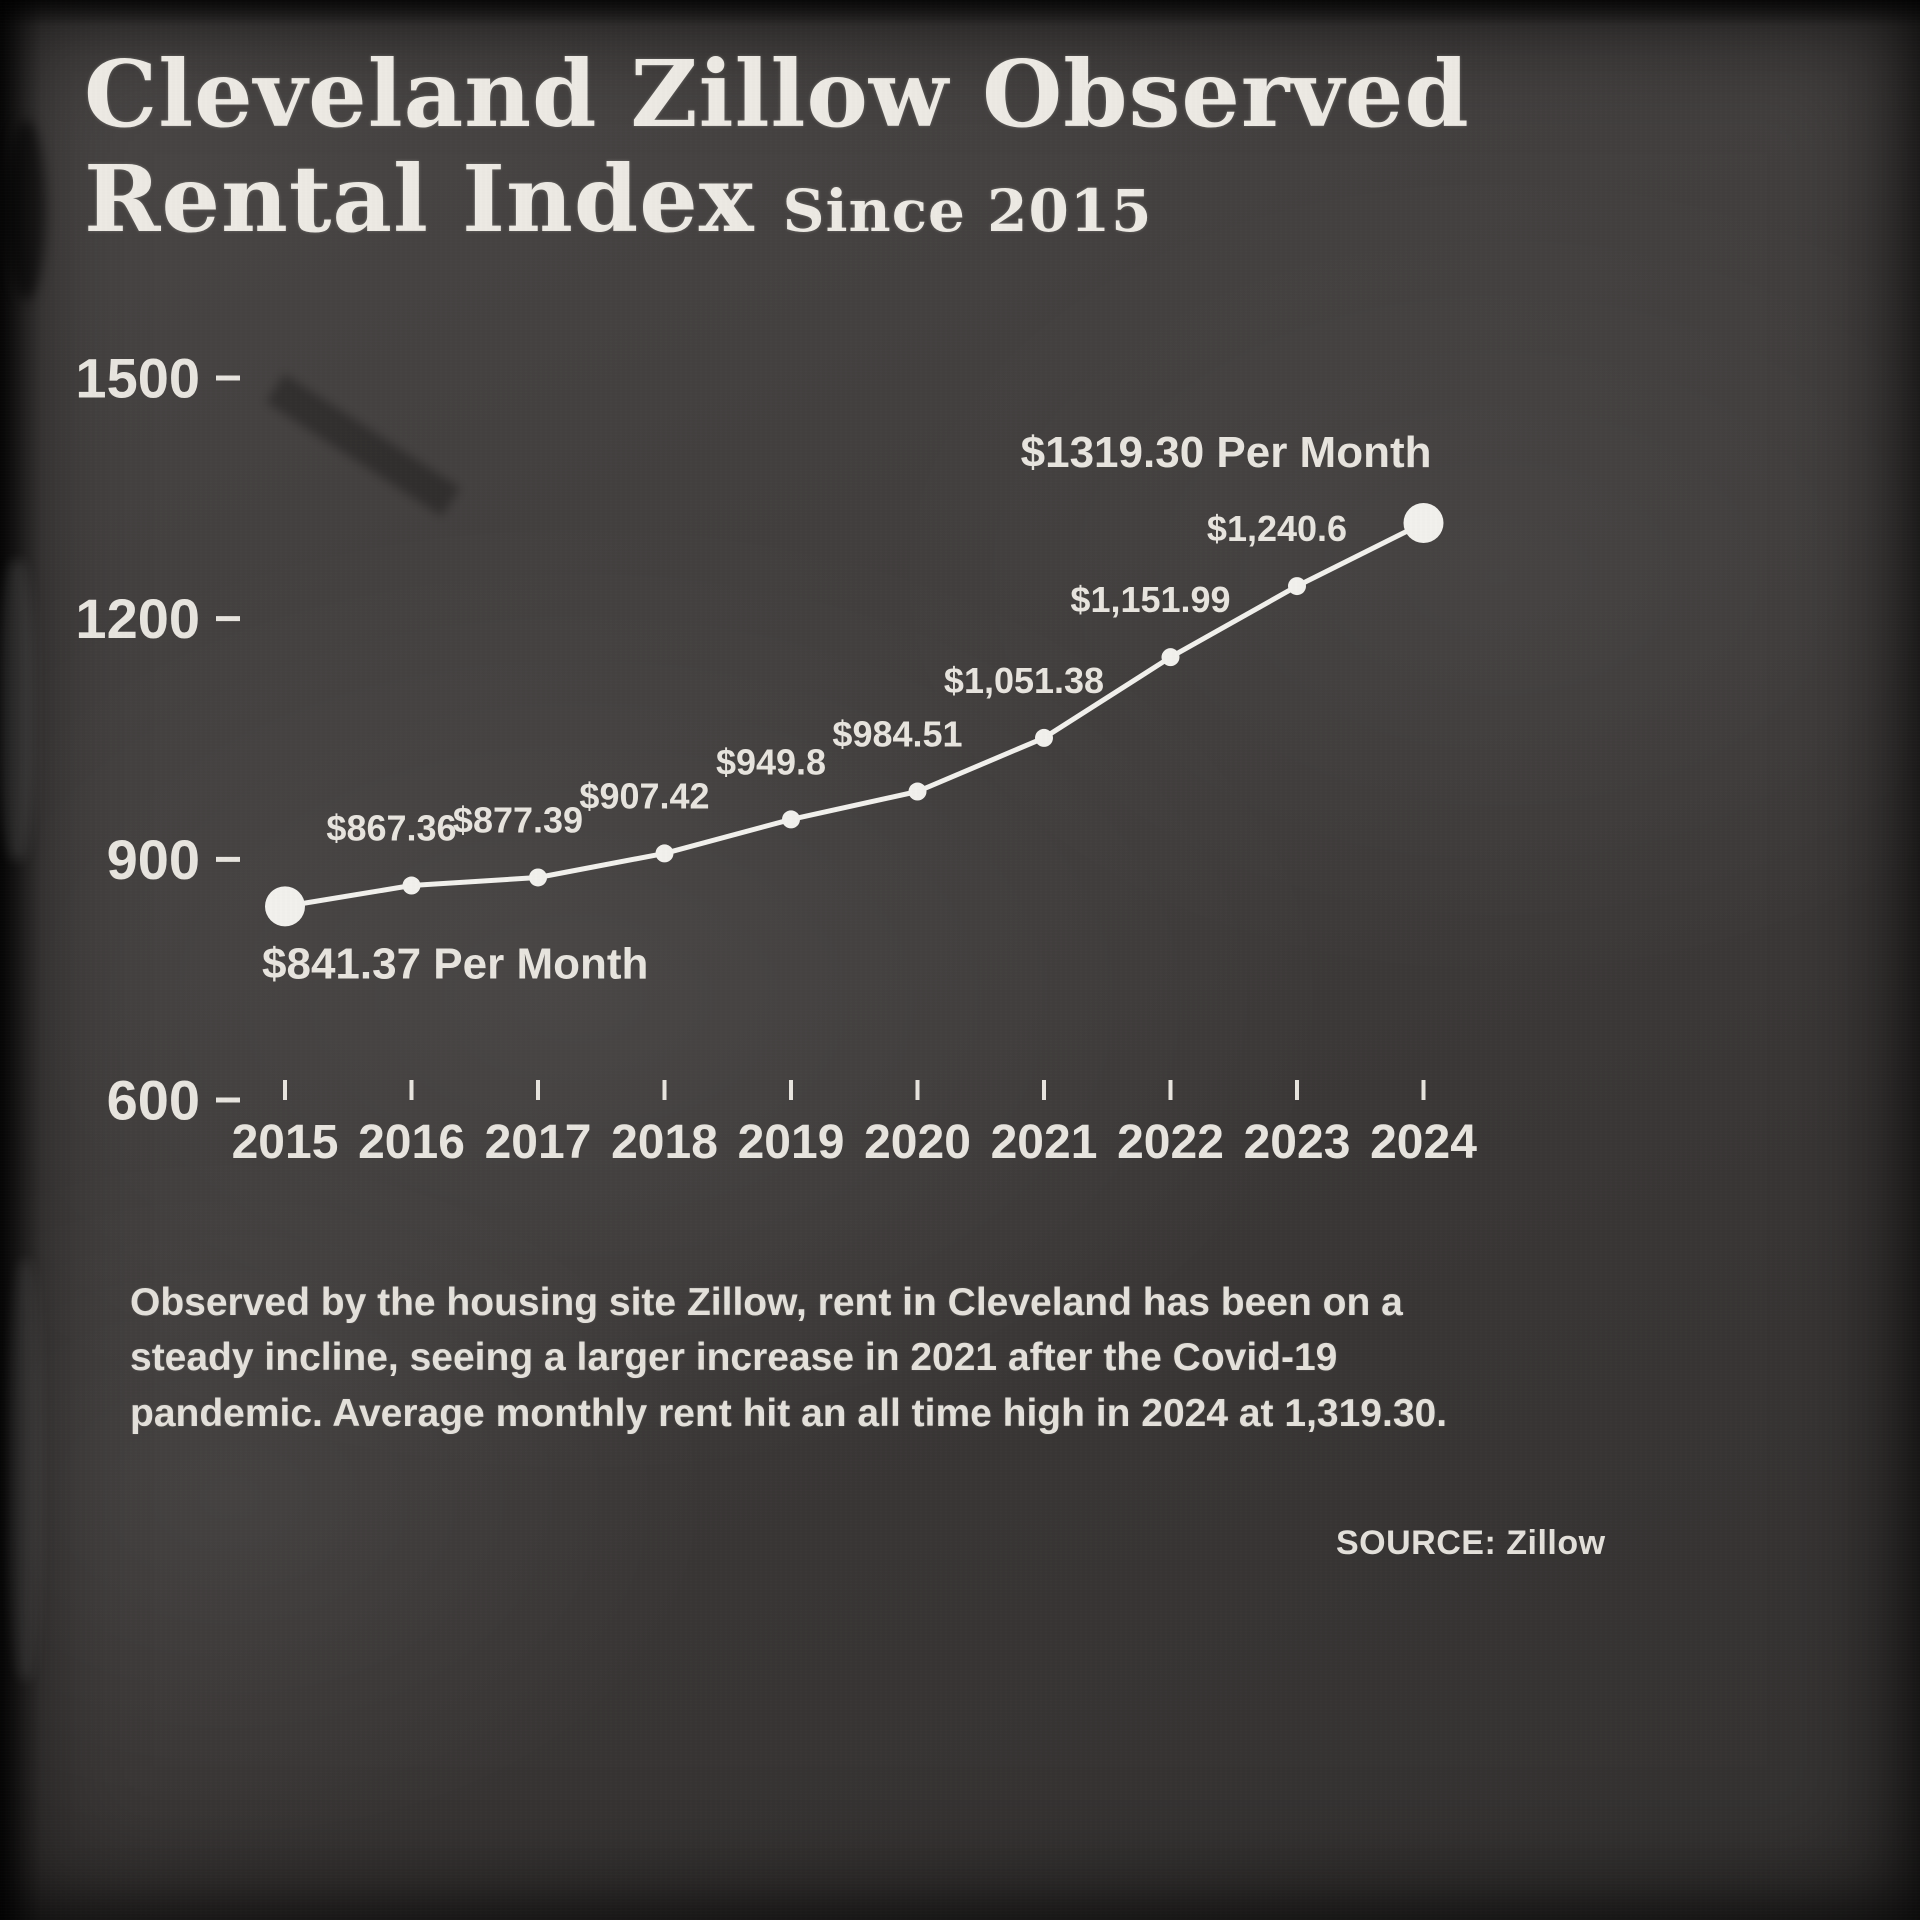 The width and height of the screenshot is (1920, 1920). Describe the element at coordinates (967, 210) in the screenshot. I see `title-suffix: Since 2015` at that location.